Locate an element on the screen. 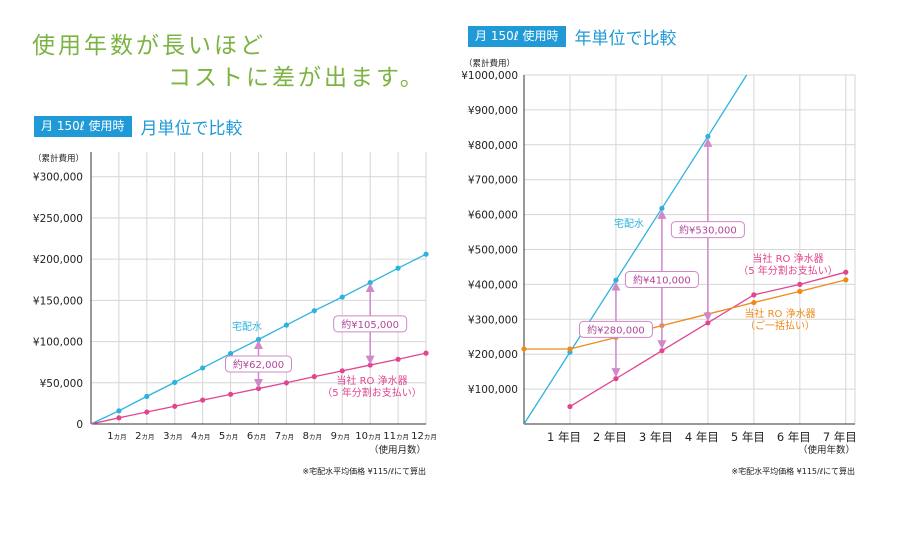 The height and width of the screenshot is (540, 900). headline-line-2: コストに差が出ます。 is located at coordinates (297, 78).